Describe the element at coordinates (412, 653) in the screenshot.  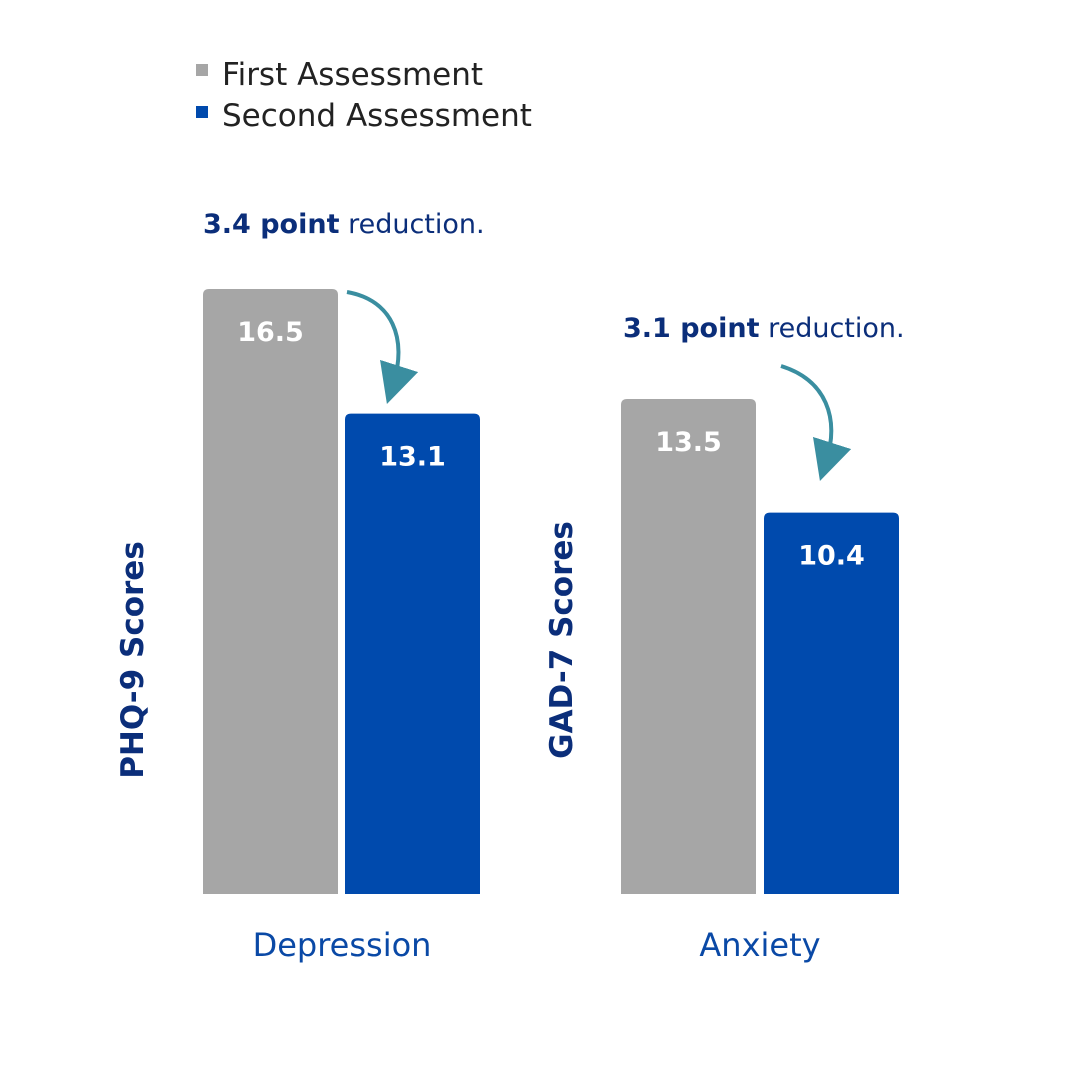
I see `bar-depression-second` at that location.